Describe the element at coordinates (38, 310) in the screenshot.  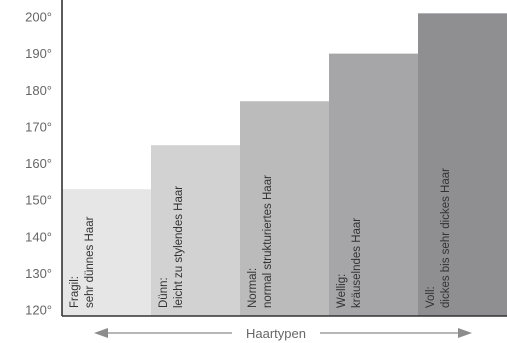
I see `y-tick-label: 120°` at that location.